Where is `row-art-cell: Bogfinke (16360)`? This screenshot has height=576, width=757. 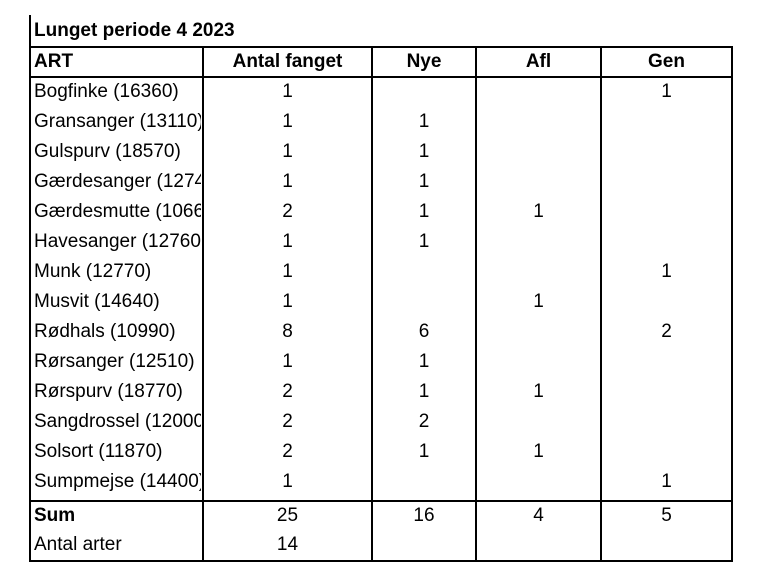 row-art-cell: Bogfinke (16360) is located at coordinates (106, 91).